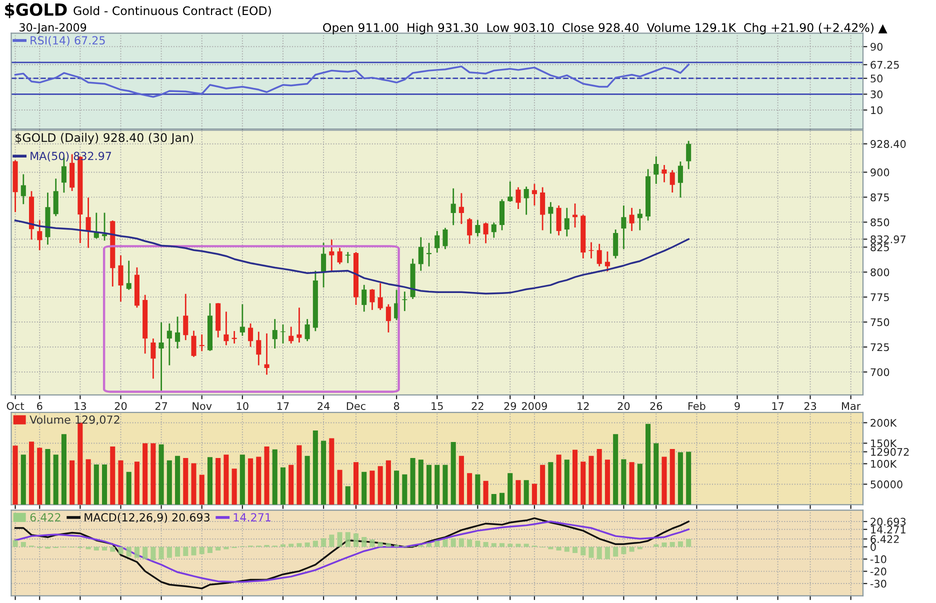 Image resolution: width=936 pixels, height=603 pixels. I want to click on x-tick-label: 20, so click(120, 406).